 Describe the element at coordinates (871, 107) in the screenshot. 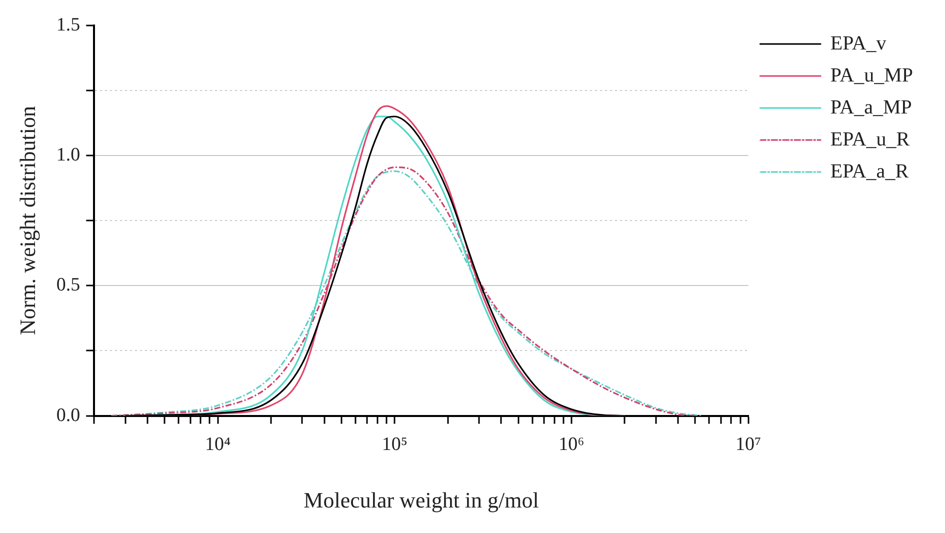

I see `legend-label: PA_a_MP` at that location.